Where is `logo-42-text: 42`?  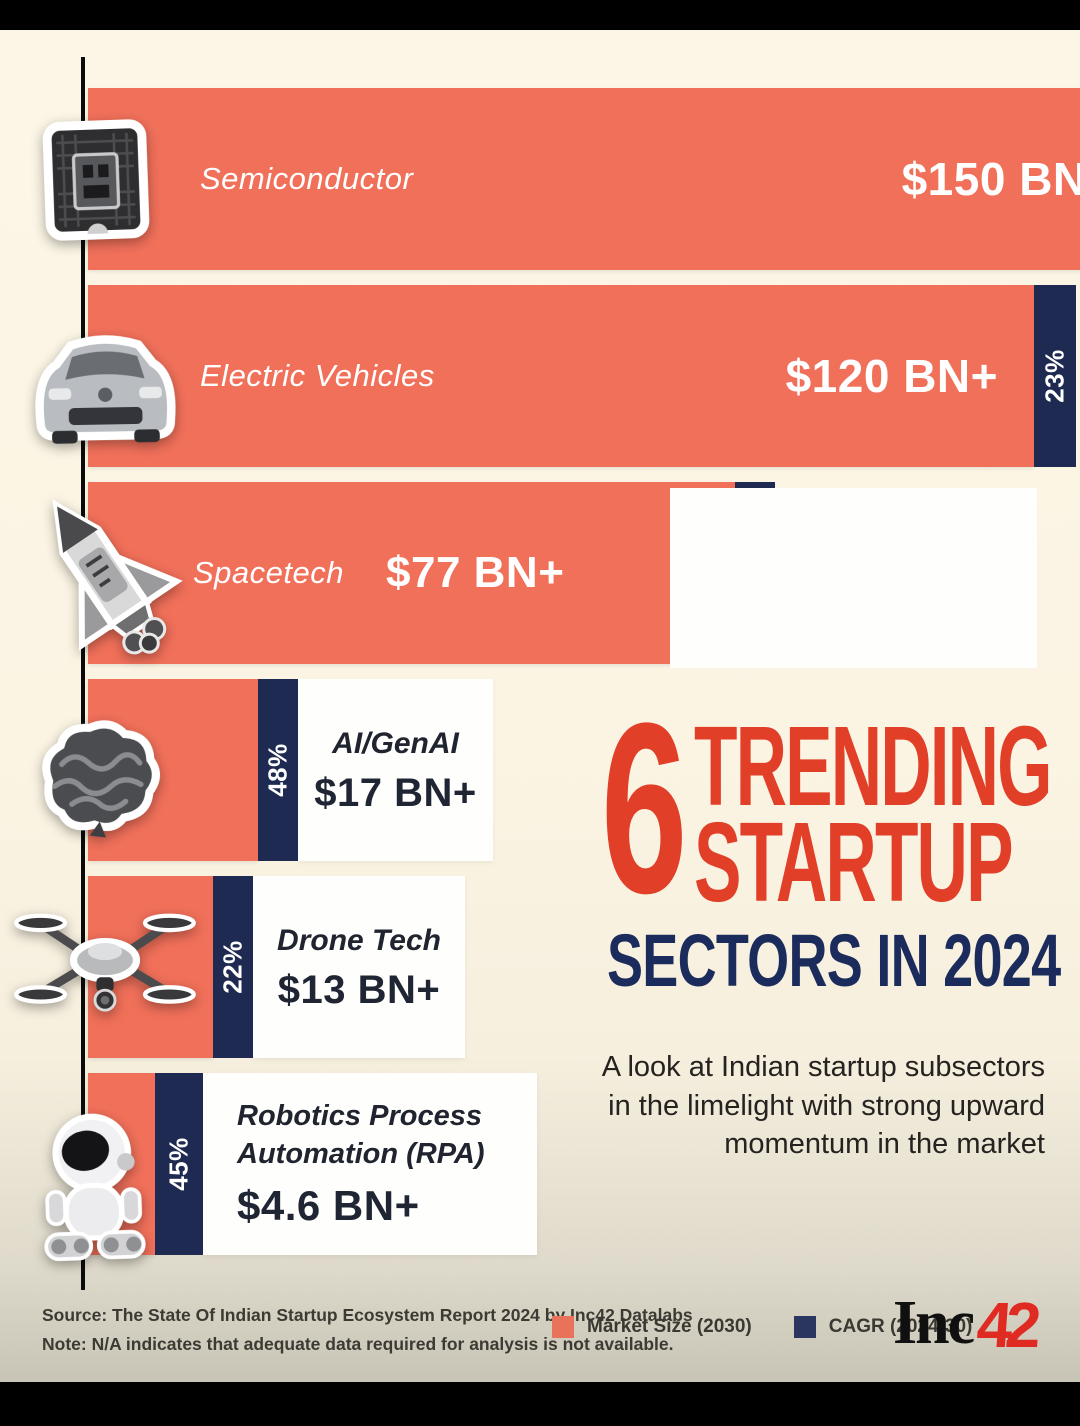 logo-42-text: 42 is located at coordinates (1005, 1325).